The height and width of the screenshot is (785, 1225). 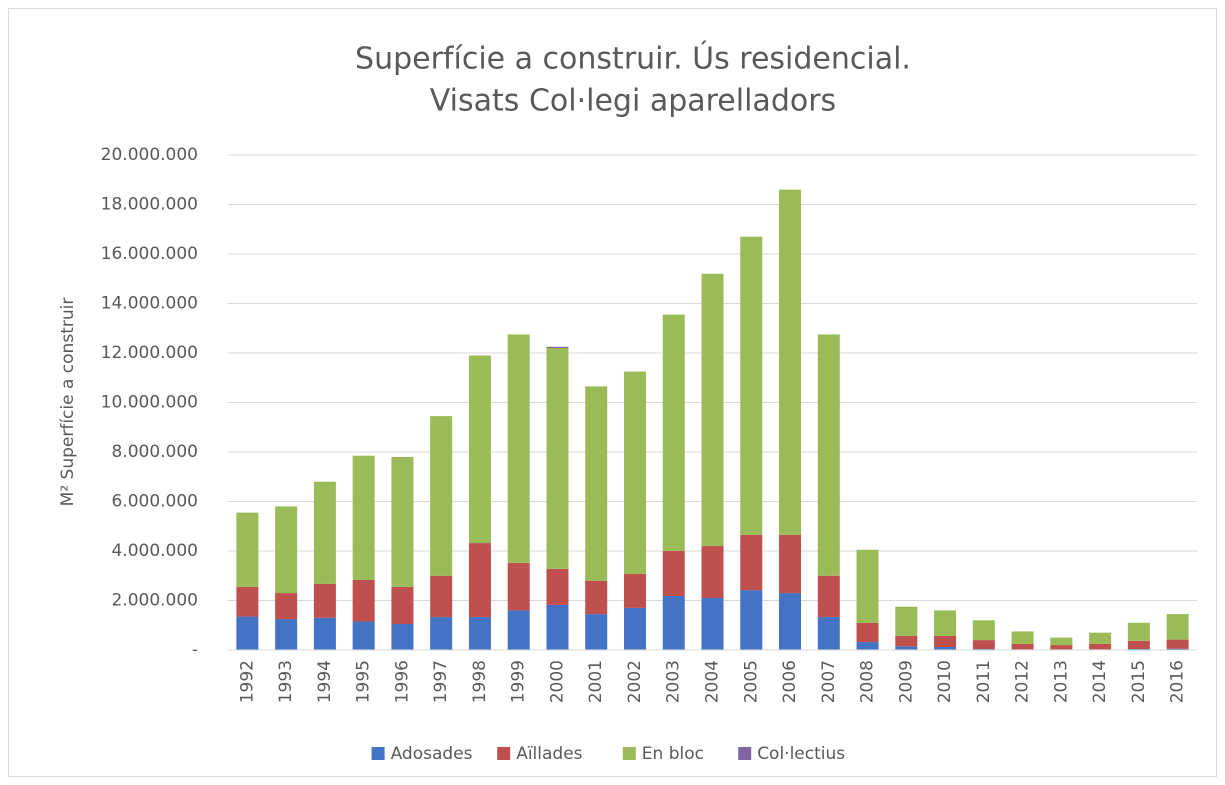 I want to click on y-tick-label: 16.000.000, so click(x=149, y=254).